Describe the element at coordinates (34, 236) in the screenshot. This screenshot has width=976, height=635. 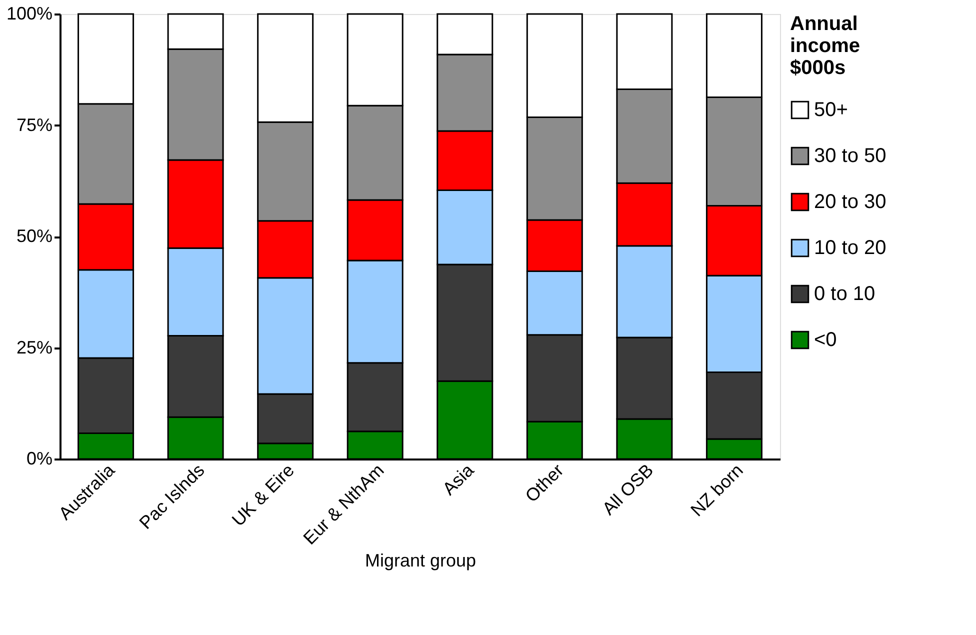
I see `y-tick-label: 50%` at that location.